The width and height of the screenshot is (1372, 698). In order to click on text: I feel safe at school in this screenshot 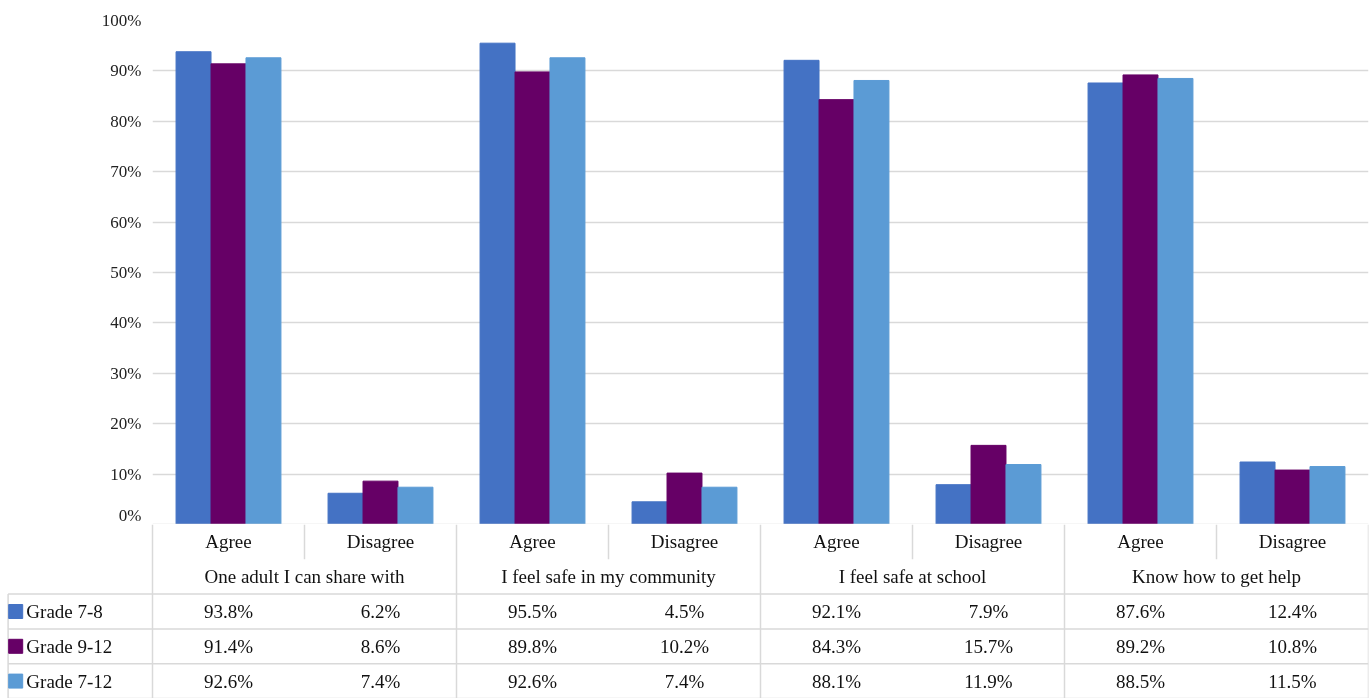, I will do `click(912, 577)`.